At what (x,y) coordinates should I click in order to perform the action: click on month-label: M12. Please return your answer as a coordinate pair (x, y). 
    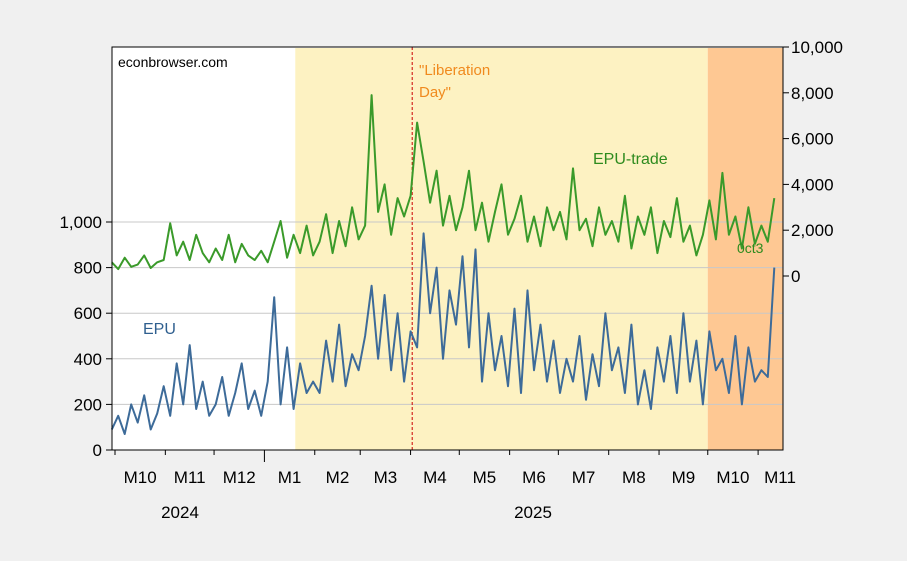
    Looking at the image, I should click on (239, 477).